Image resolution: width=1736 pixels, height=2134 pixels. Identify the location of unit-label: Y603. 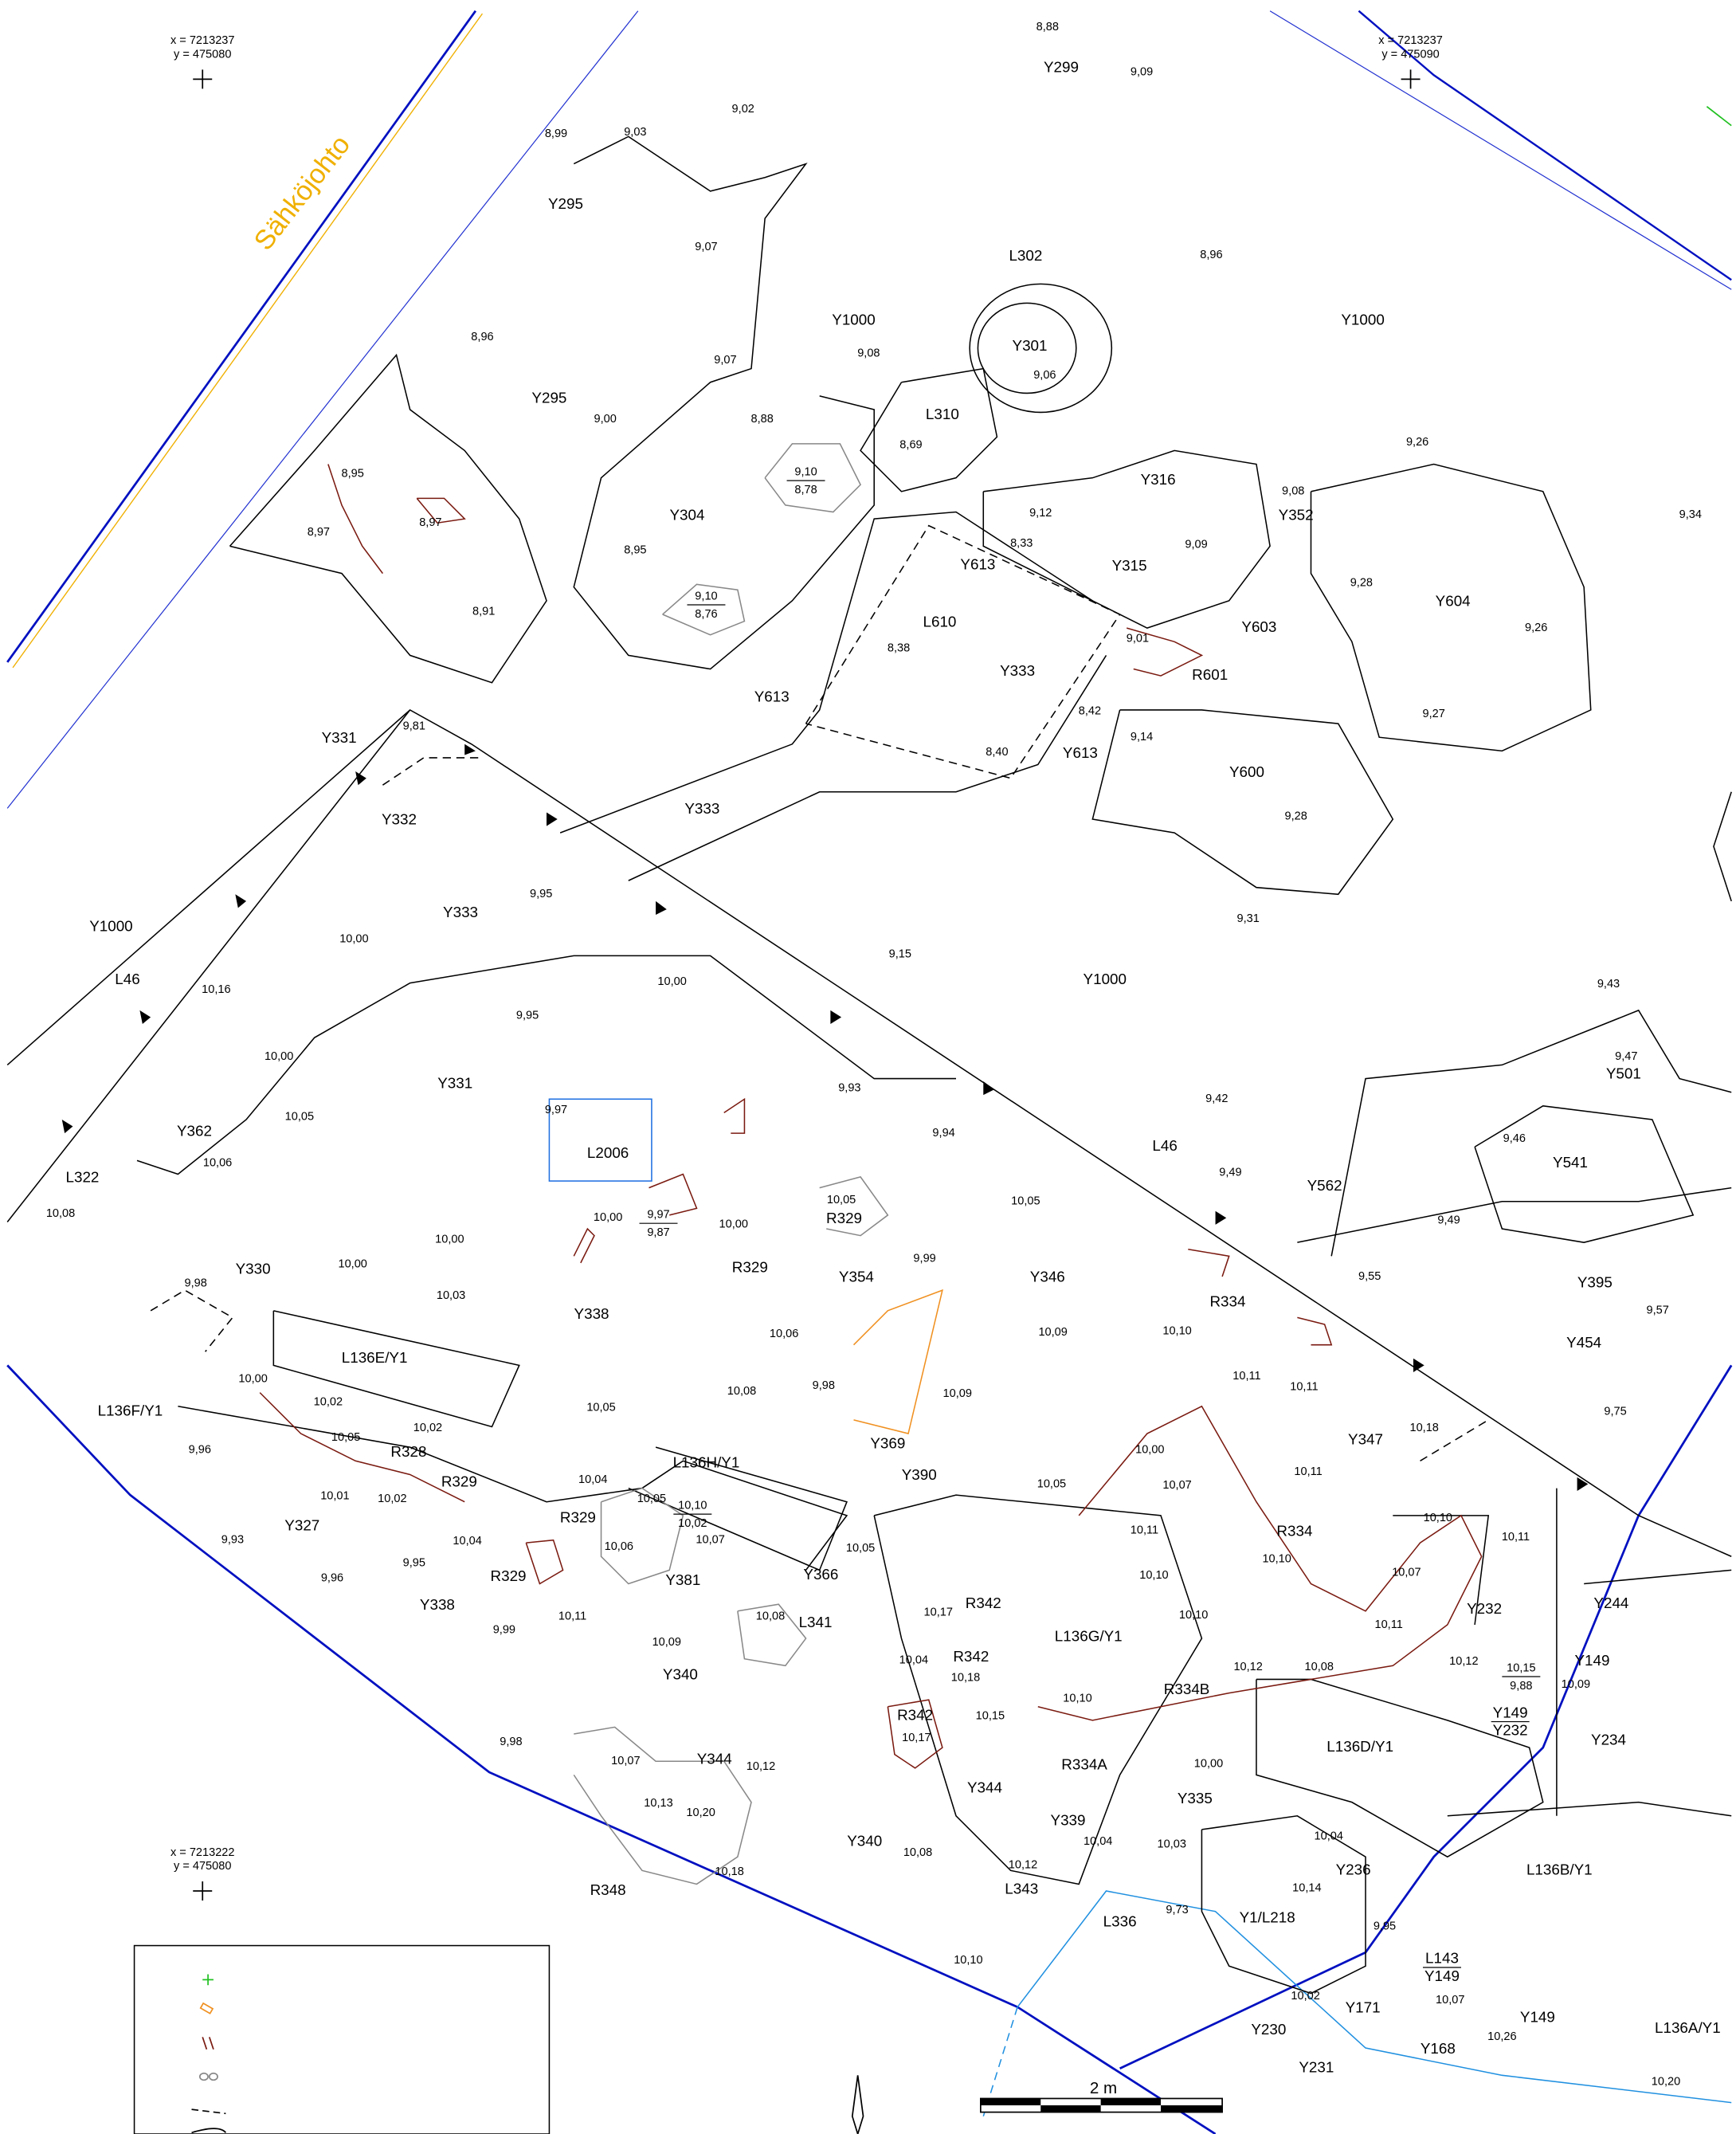
(1258, 626).